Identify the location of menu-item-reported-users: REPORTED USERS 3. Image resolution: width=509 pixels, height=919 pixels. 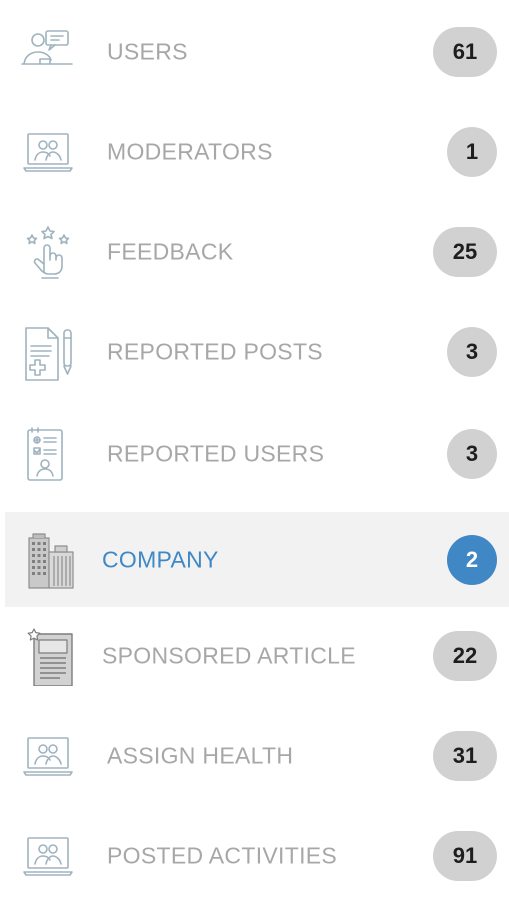
(254, 454).